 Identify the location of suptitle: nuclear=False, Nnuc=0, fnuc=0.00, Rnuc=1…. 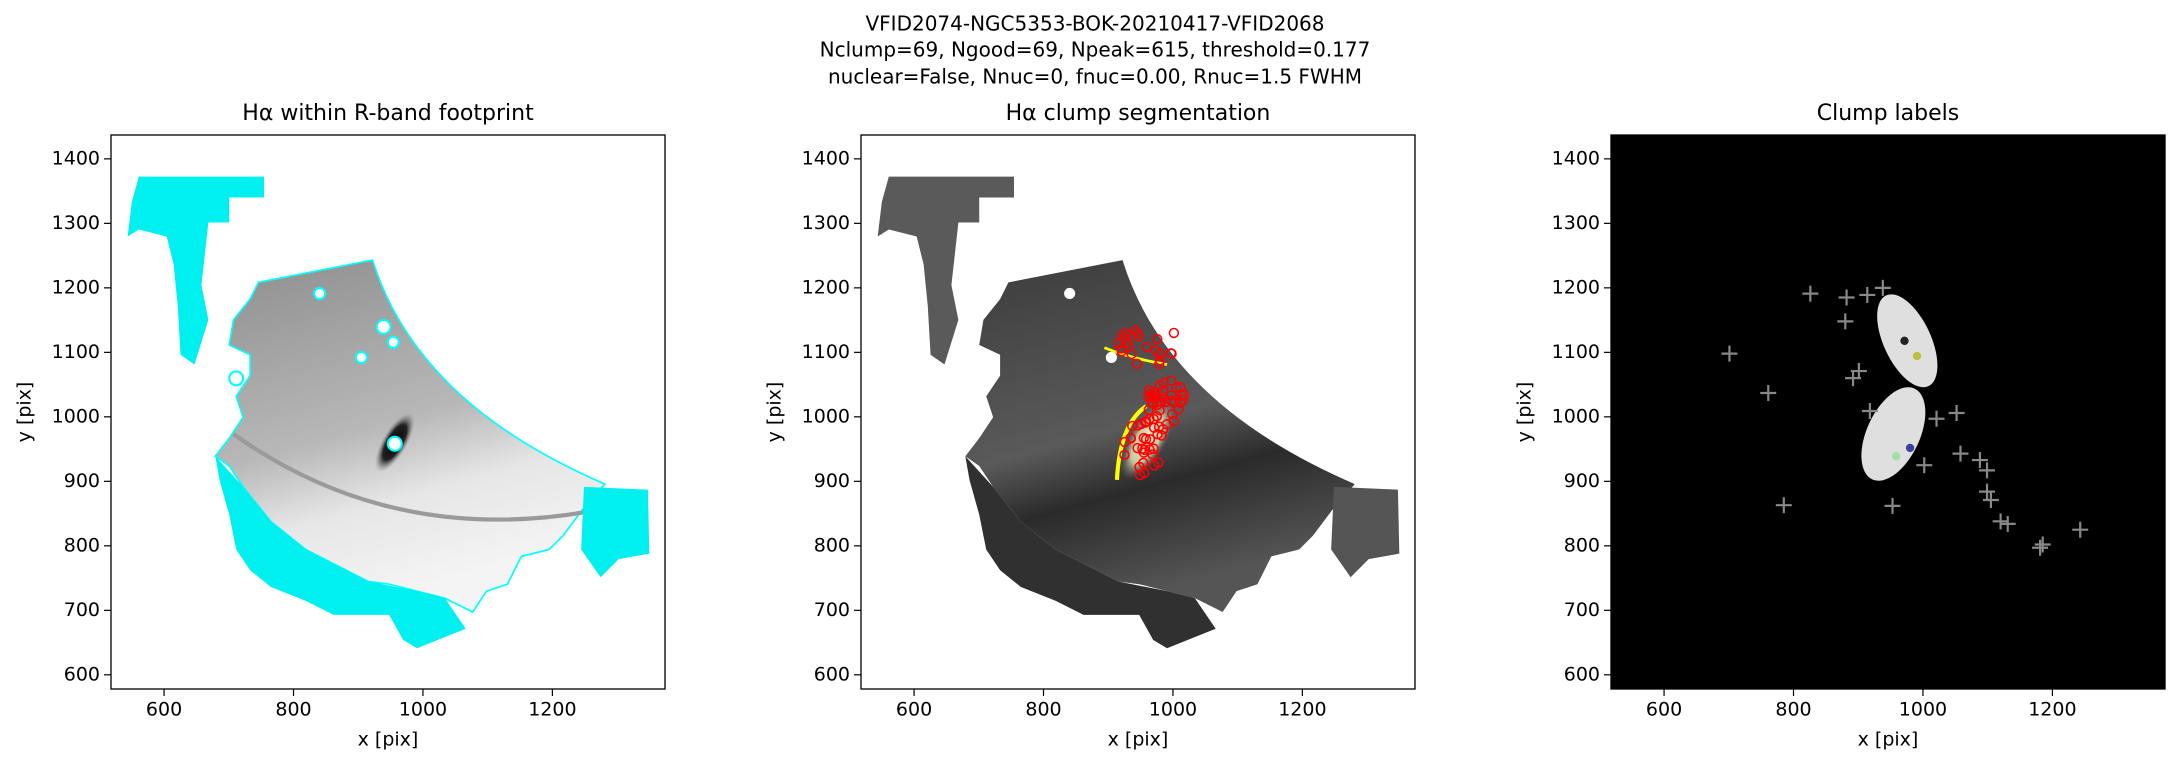
(1095, 77).